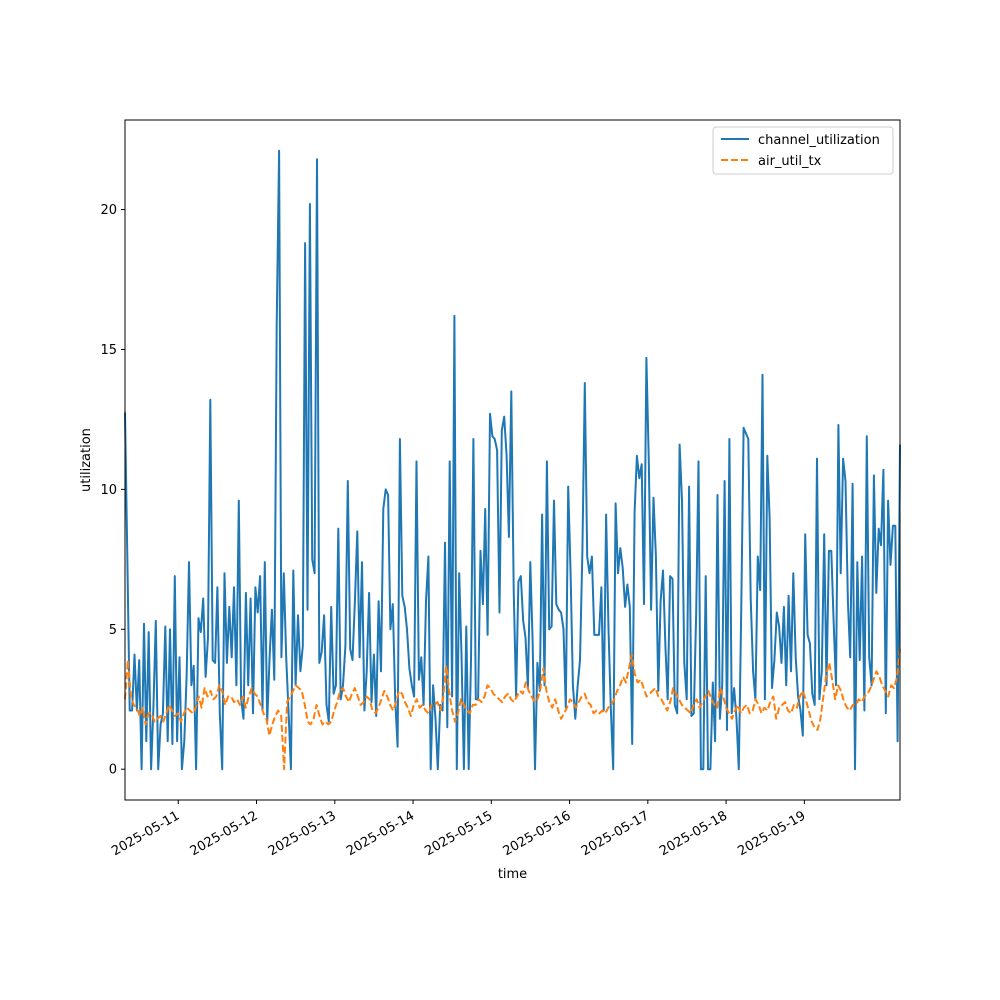 Image resolution: width=1000 pixels, height=1000 pixels. I want to click on y-tick-label: 0, so click(113, 770).